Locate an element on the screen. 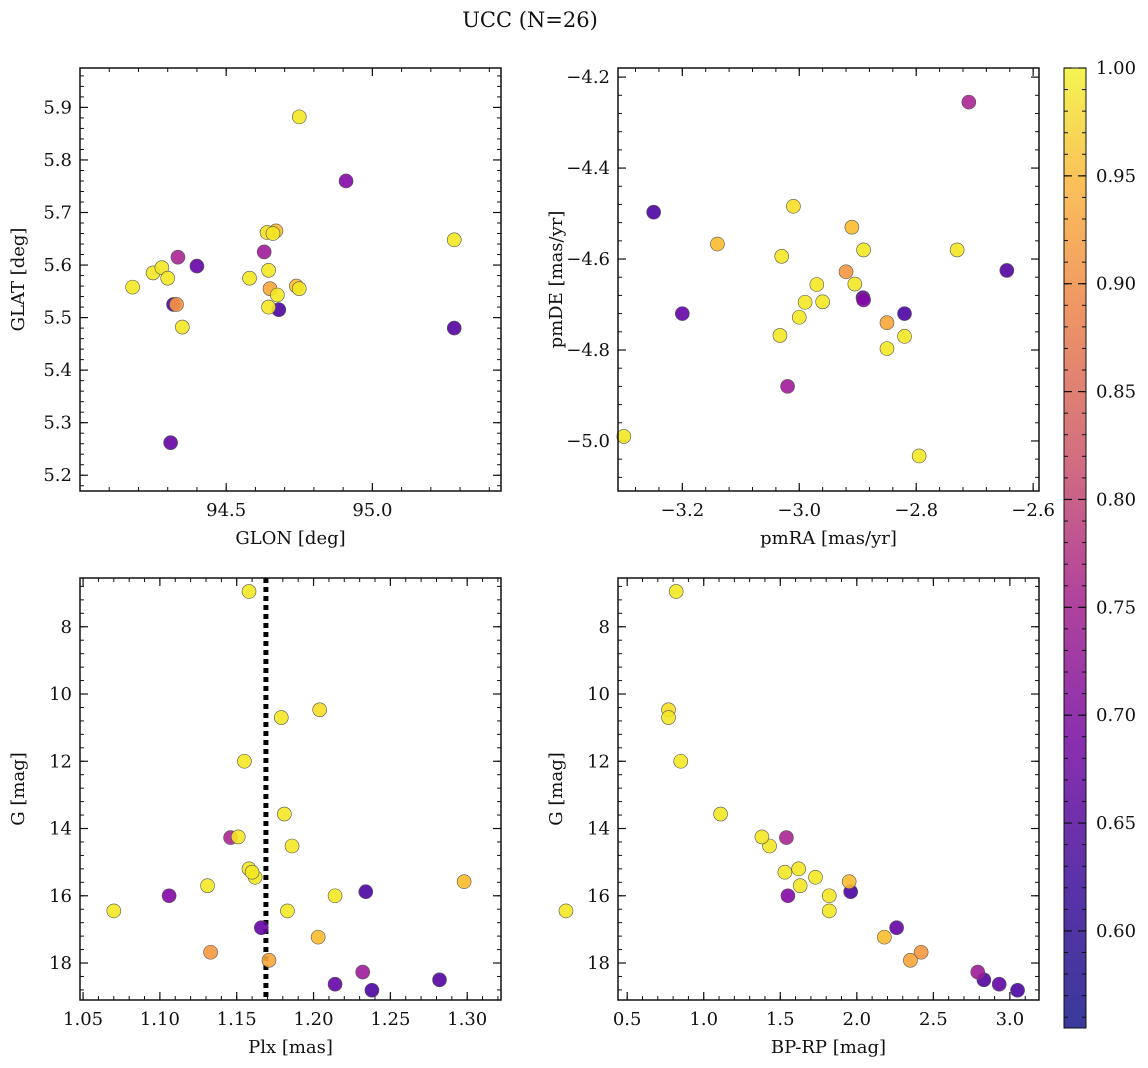 This screenshot has width=1148, height=1068. x-tick-label: 1.0 is located at coordinates (703, 1019).